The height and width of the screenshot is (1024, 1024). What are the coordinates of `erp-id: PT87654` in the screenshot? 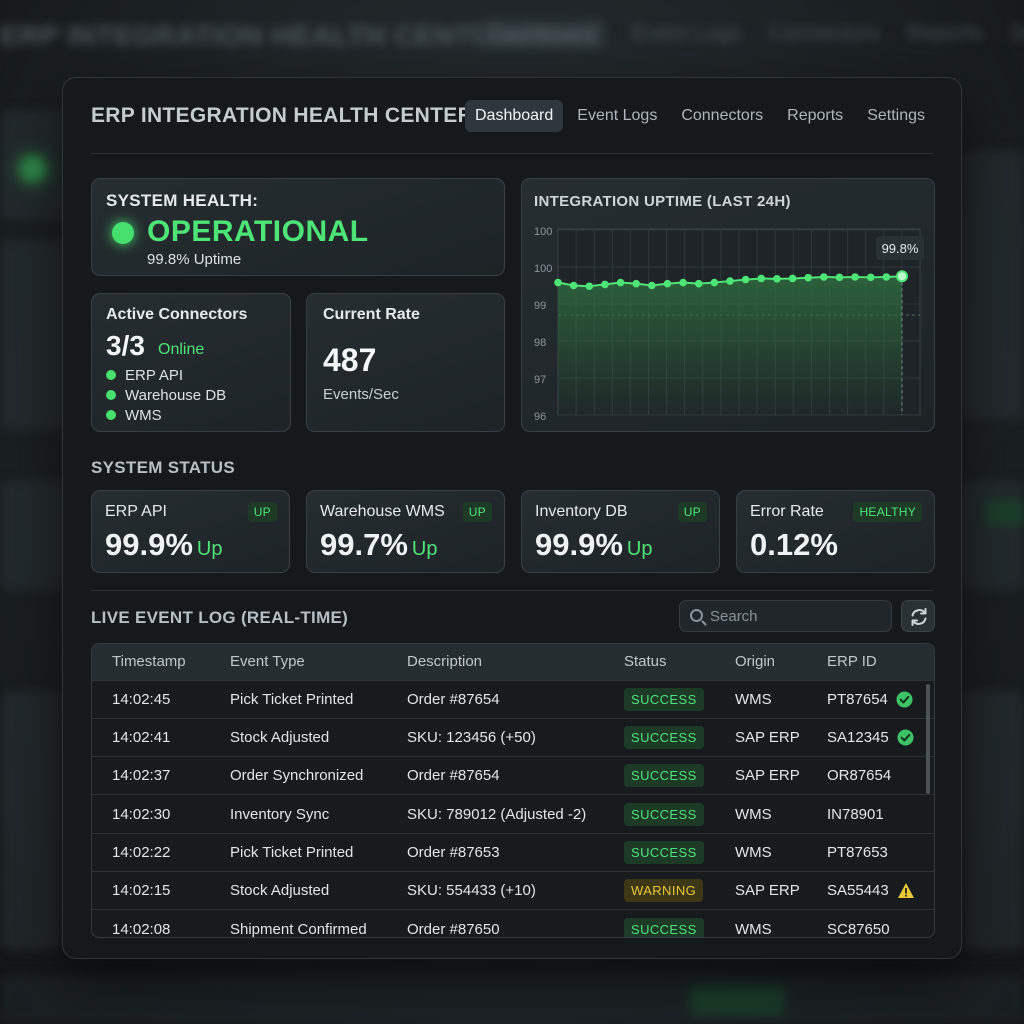 It's located at (857, 699).